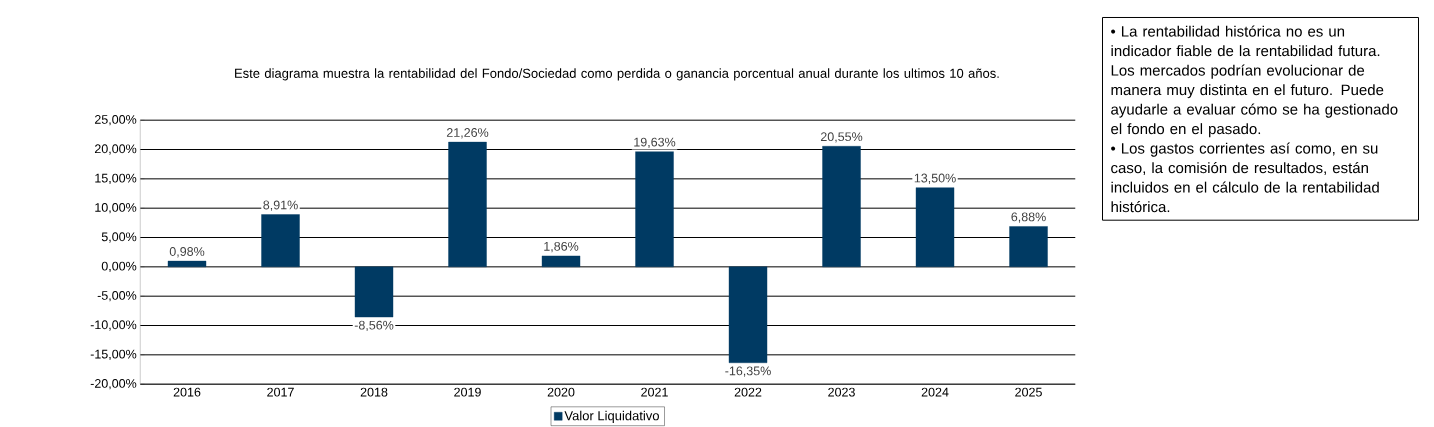 Image resolution: width=1434 pixels, height=427 pixels. What do you see at coordinates (935, 392) in the screenshot?
I see `x-tick-label: 2024` at bounding box center [935, 392].